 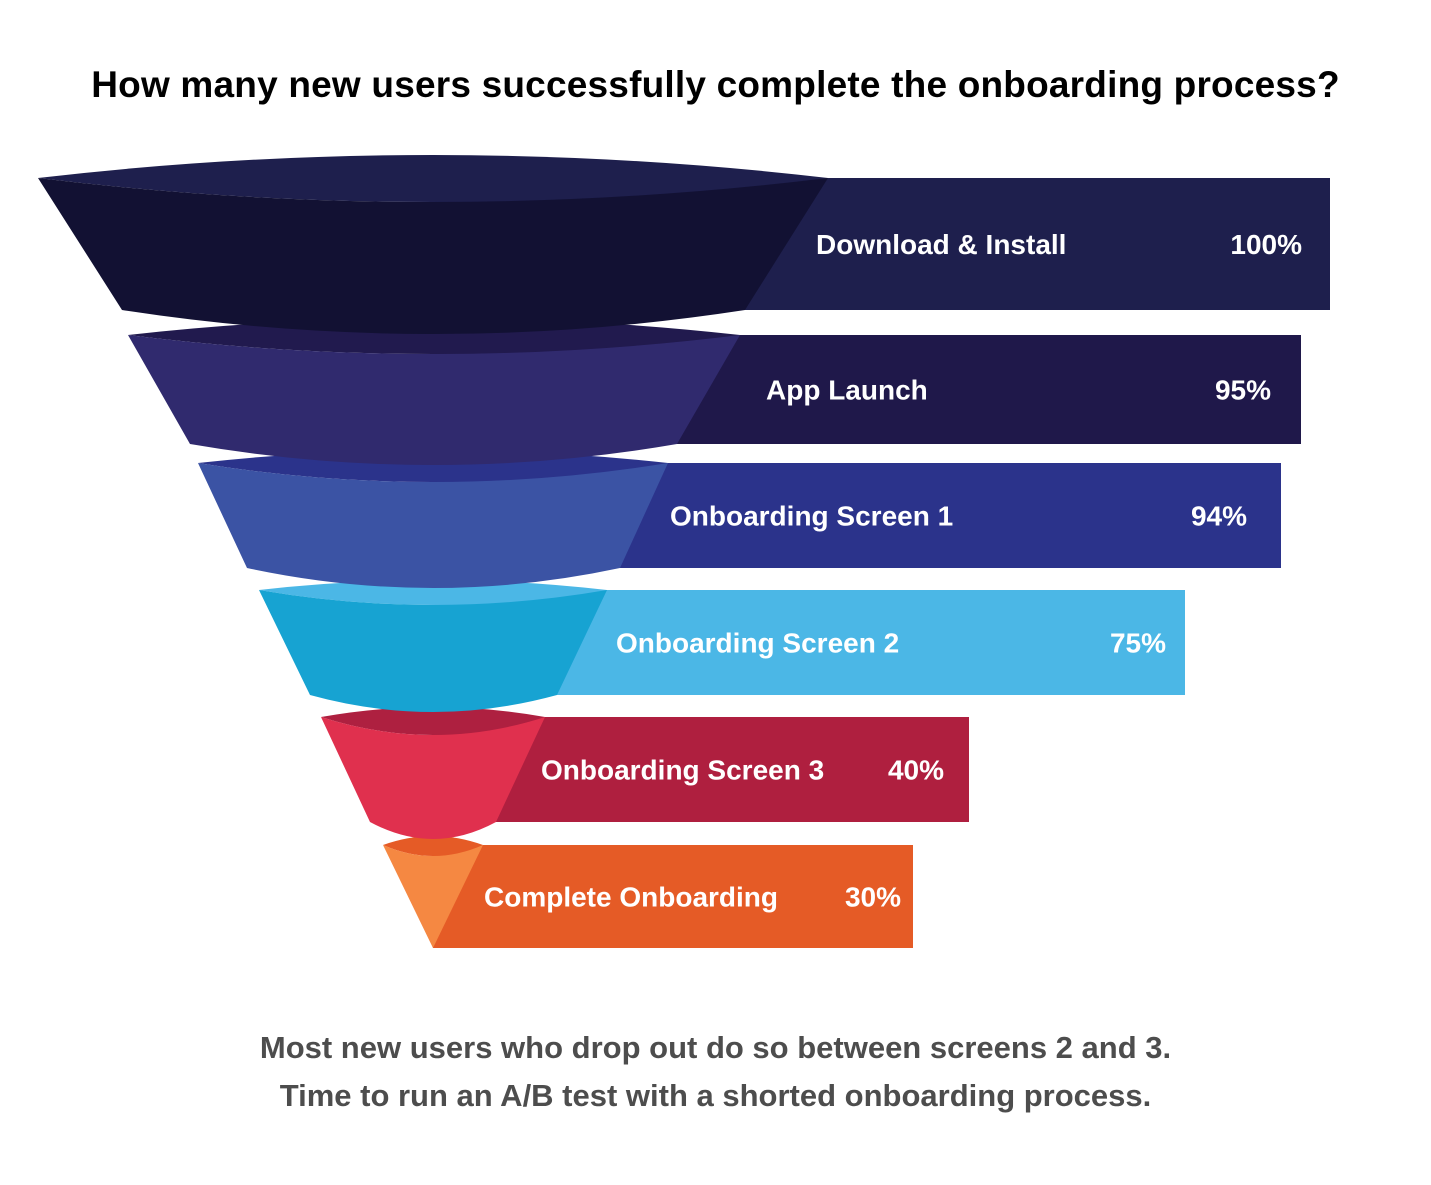 I want to click on stage-label: Onboarding Screen 2, so click(x=757, y=643).